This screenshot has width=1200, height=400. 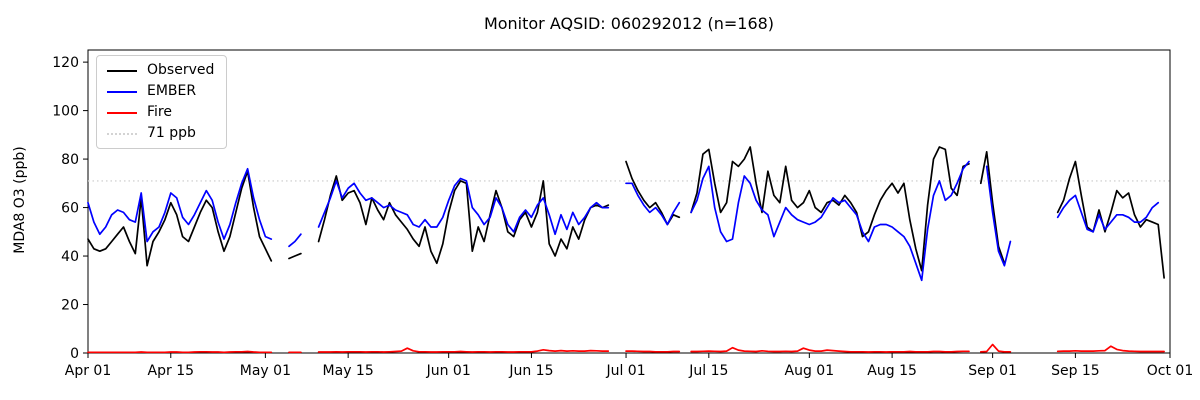 I want to click on legend-label: 71 ppb, so click(x=171, y=133).